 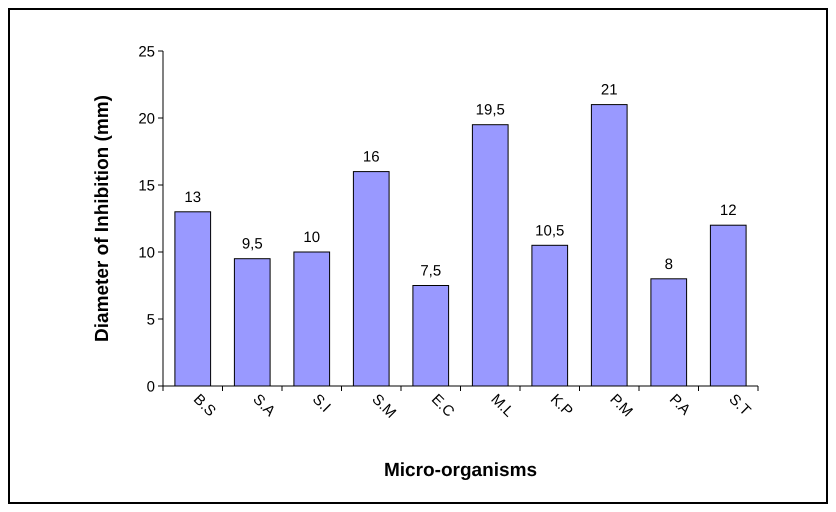 What do you see at coordinates (384, 406) in the screenshot?
I see `x-tick-label: S.M` at bounding box center [384, 406].